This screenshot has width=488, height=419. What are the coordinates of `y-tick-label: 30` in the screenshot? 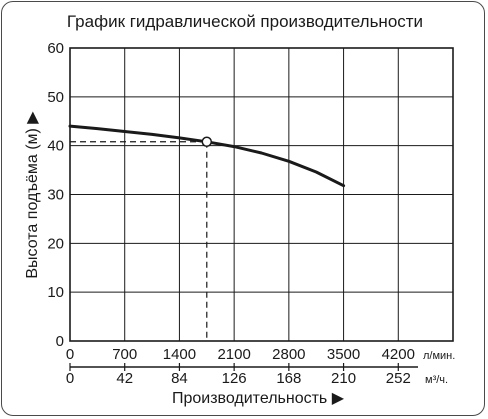 It's located at (55, 195).